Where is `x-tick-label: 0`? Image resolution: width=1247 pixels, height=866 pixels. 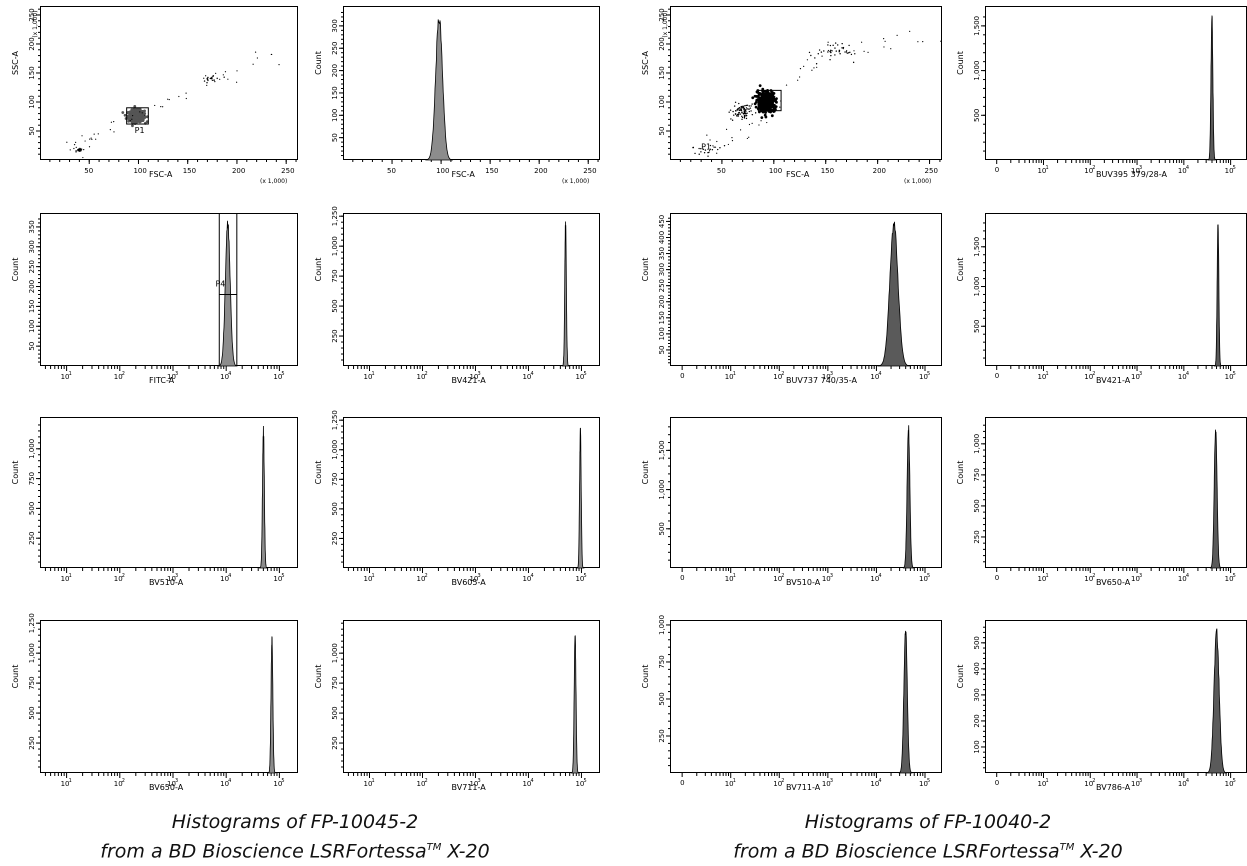
x-tick-label: 0 is located at coordinates (997, 170).